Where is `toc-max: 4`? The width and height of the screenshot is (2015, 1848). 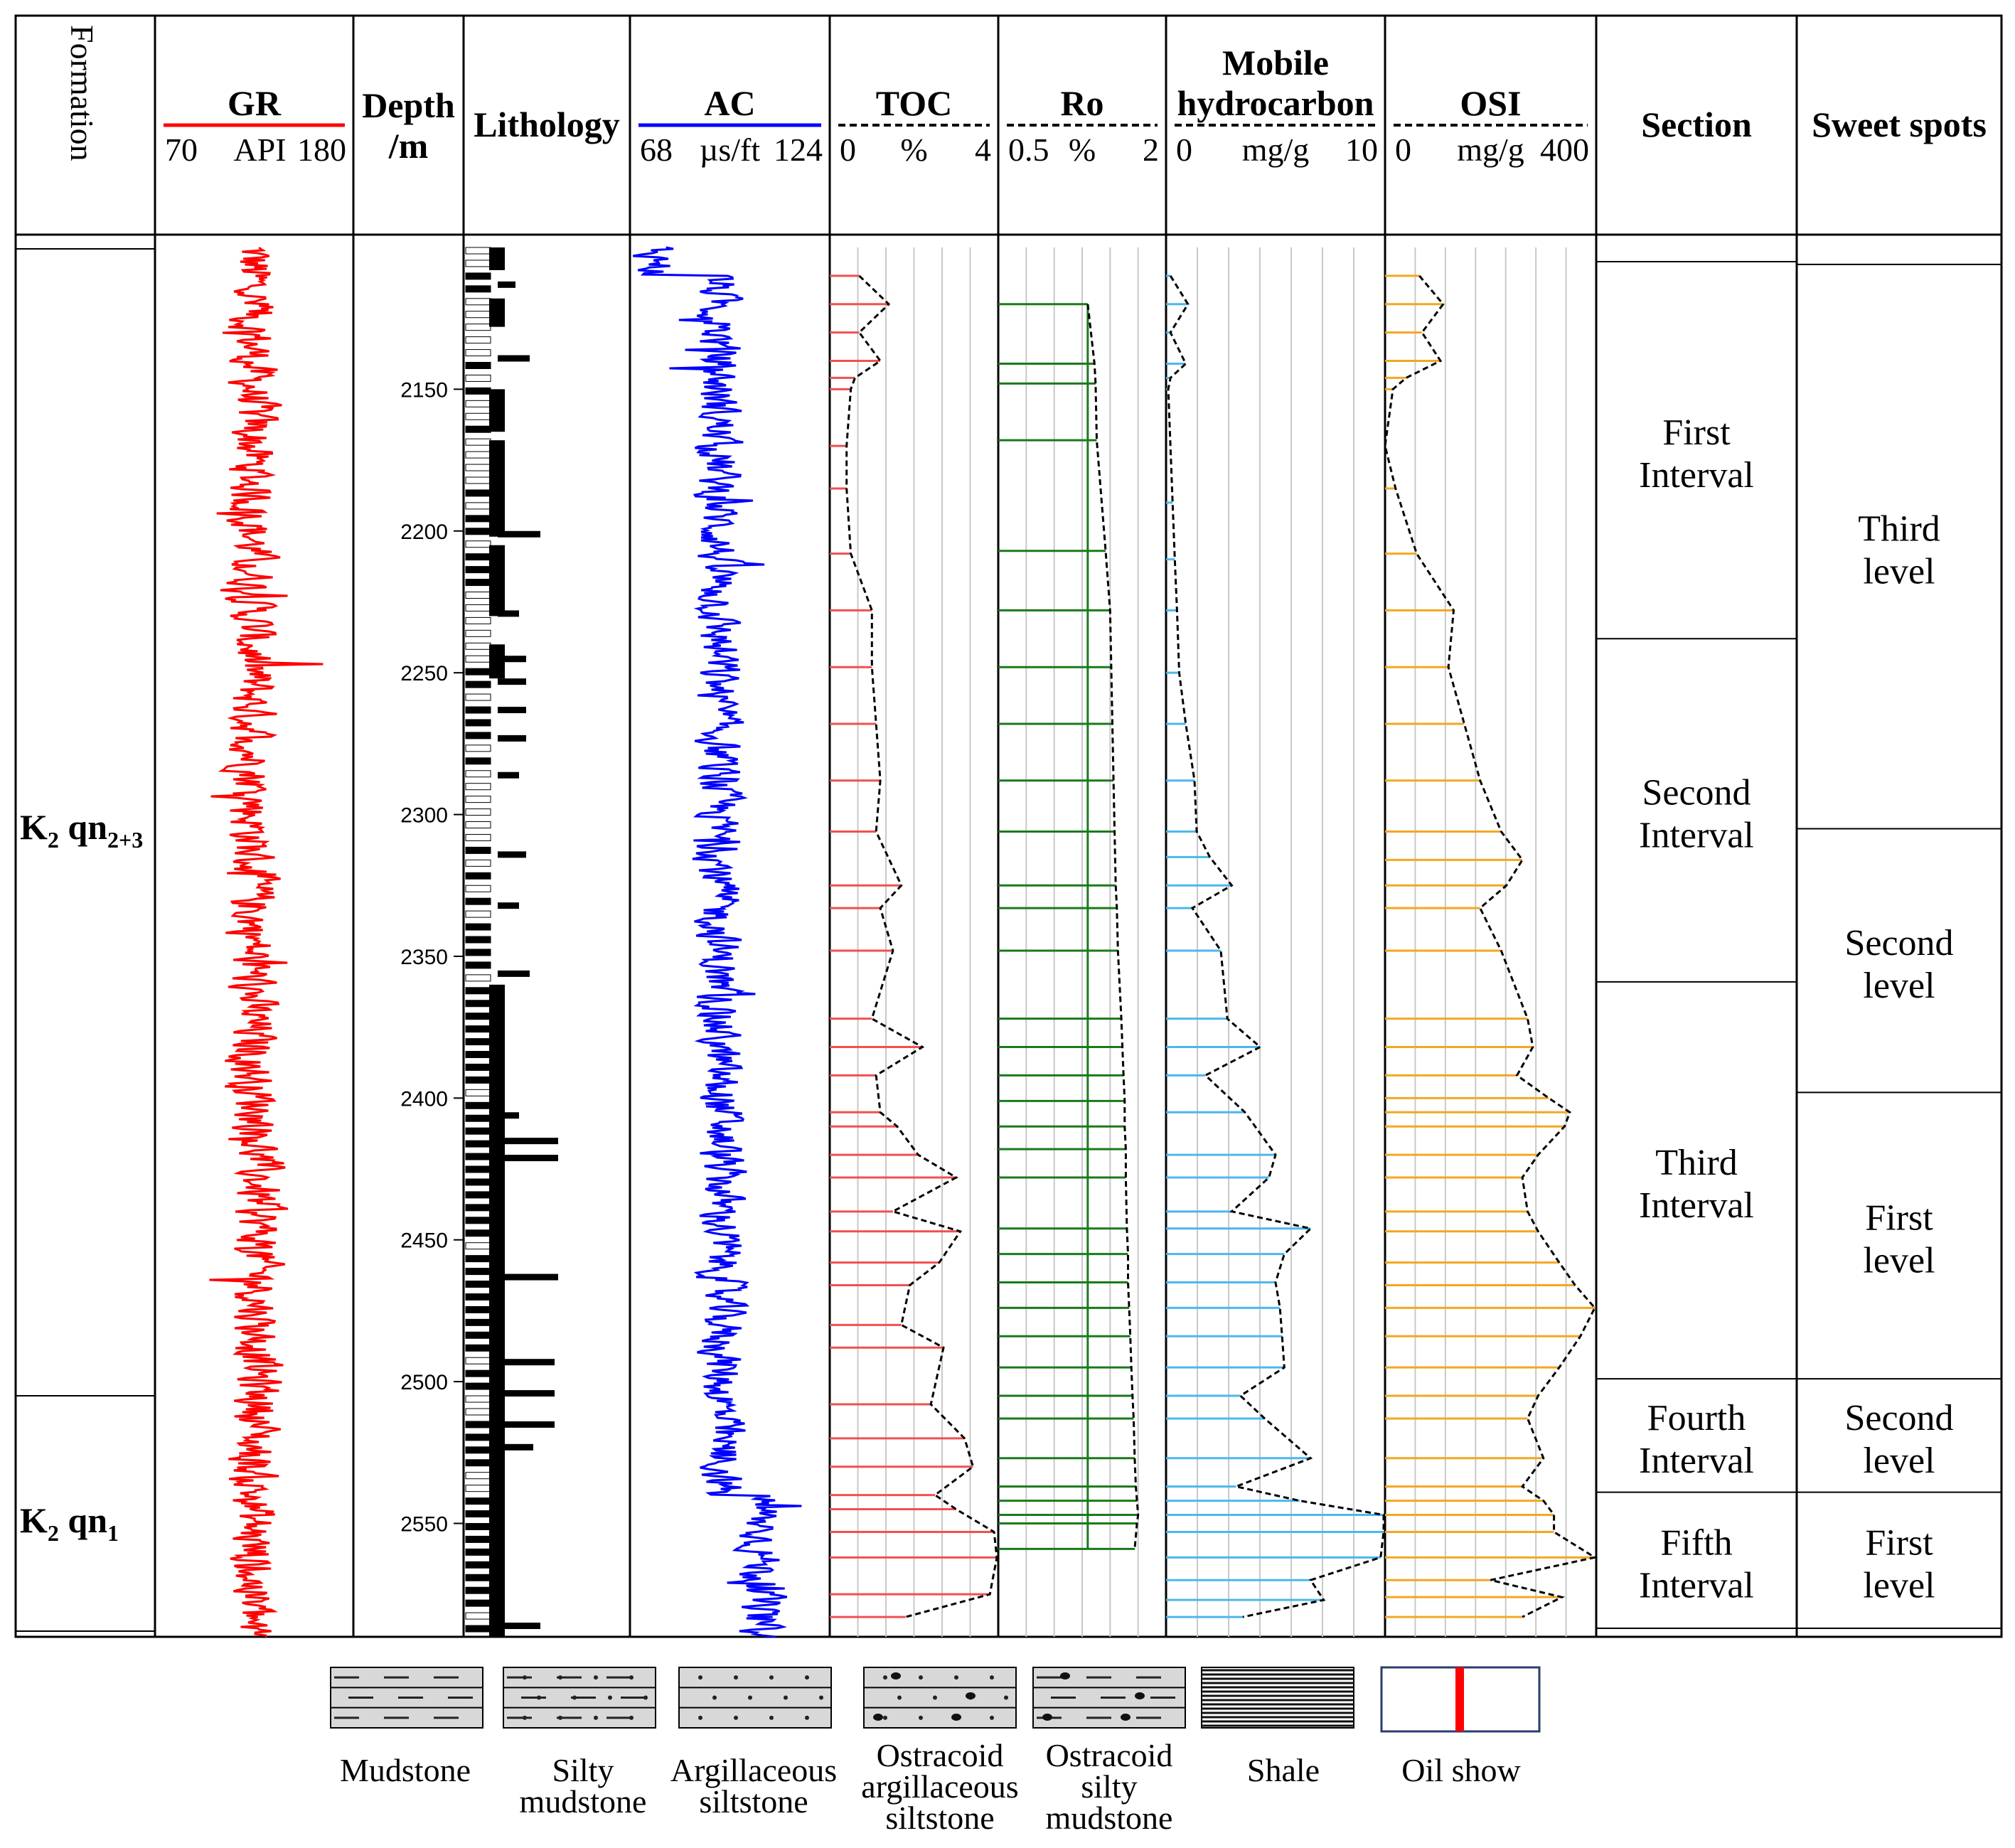 toc-max: 4 is located at coordinates (983, 150).